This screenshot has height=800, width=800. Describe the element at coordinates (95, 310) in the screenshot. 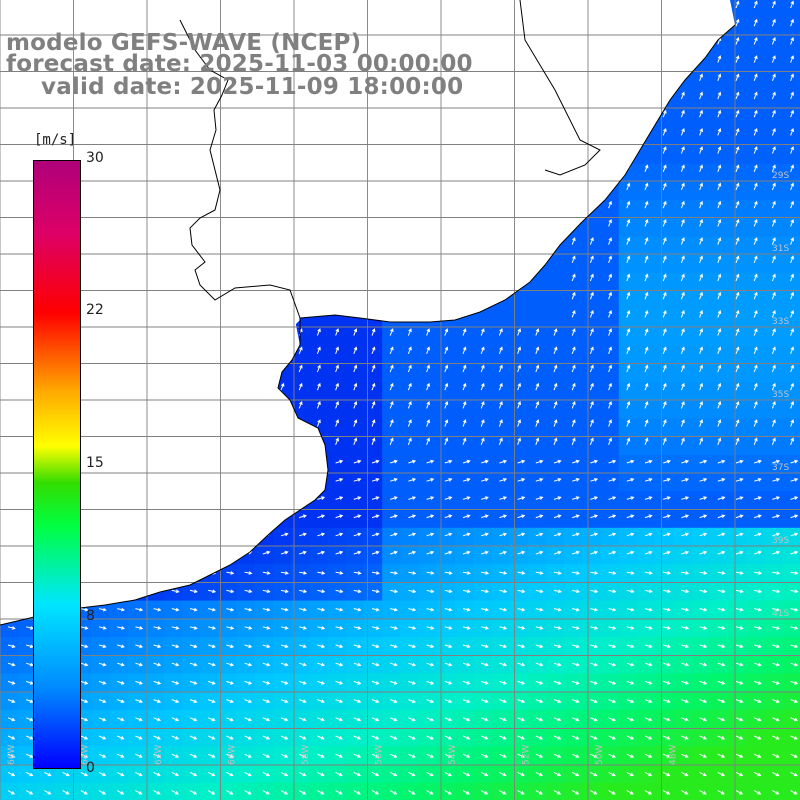

I see `colorbar-tick: 22` at that location.